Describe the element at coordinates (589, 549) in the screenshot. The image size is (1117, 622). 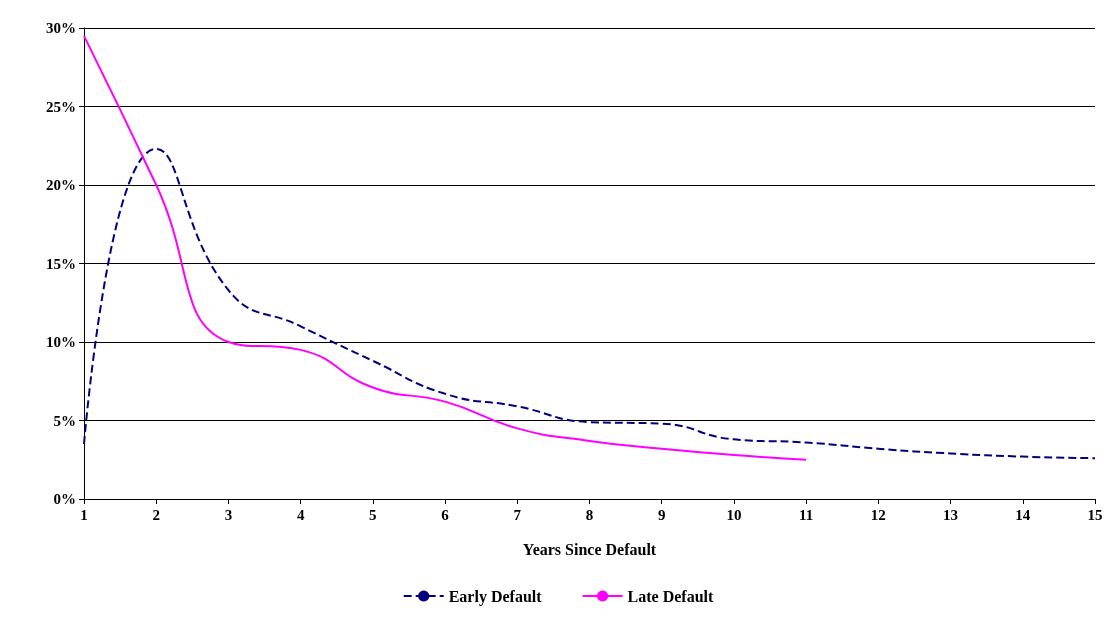
I see `x-axis-title: Years Since Default` at that location.